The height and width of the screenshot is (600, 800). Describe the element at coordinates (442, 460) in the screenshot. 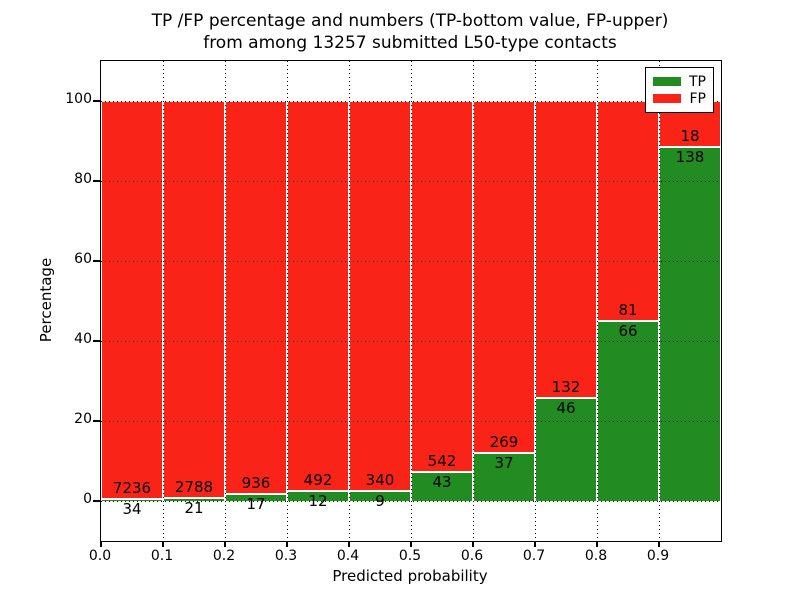

I see `bar-value-fp-0.5-0.6: 542` at that location.